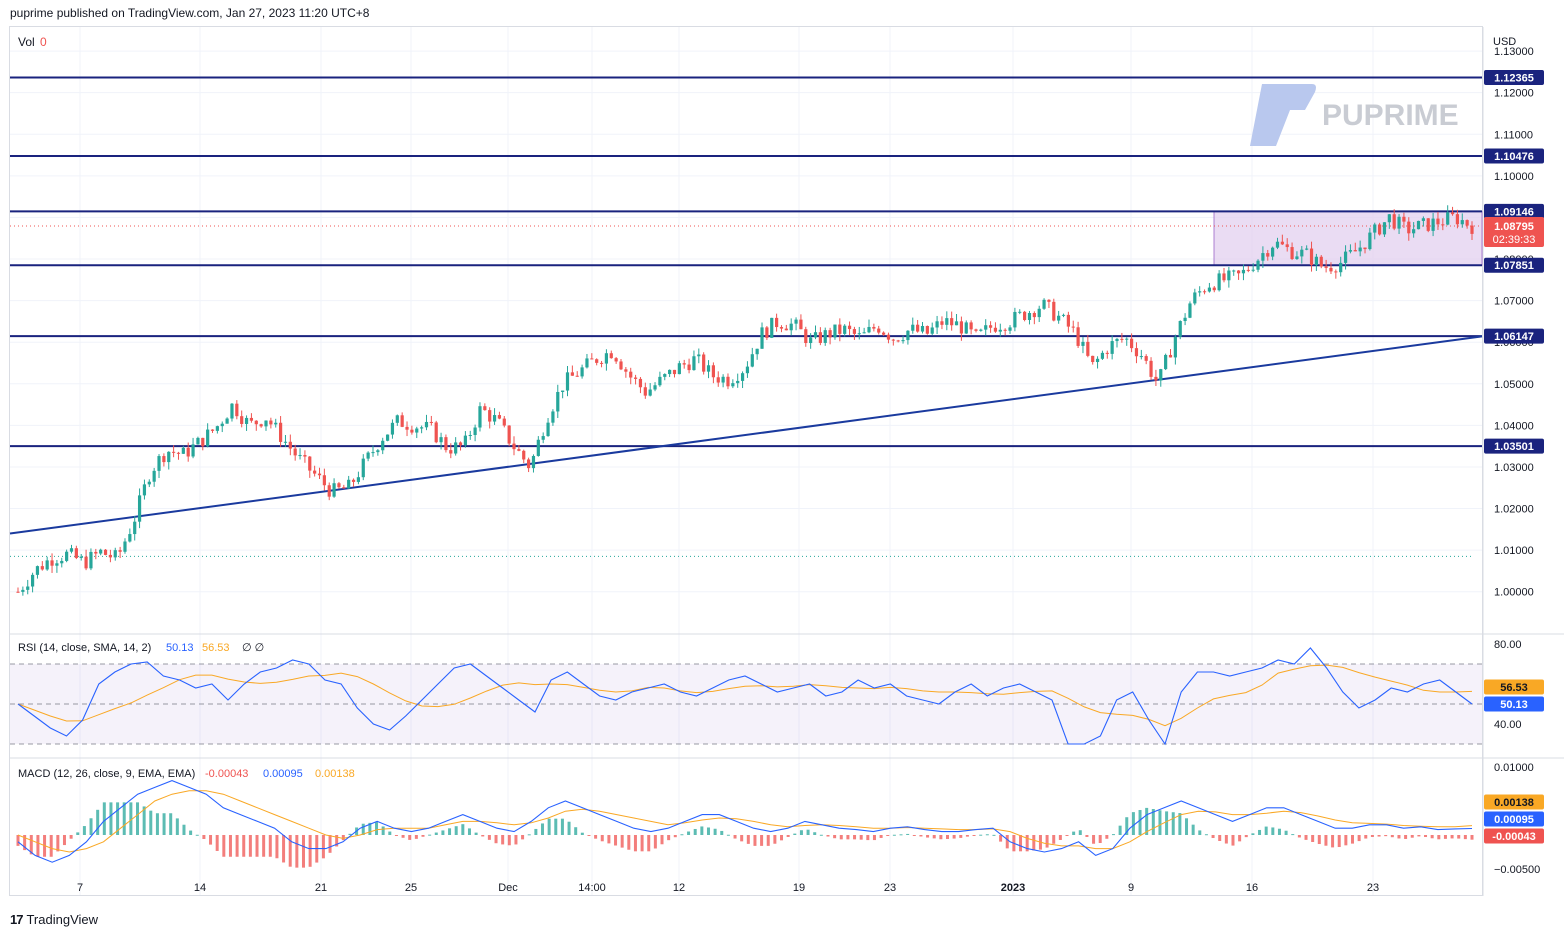 Image resolution: width=1564 pixels, height=939 pixels. What do you see at coordinates (1514, 802) in the screenshot?
I see `macd-signal-badge-bg` at bounding box center [1514, 802].